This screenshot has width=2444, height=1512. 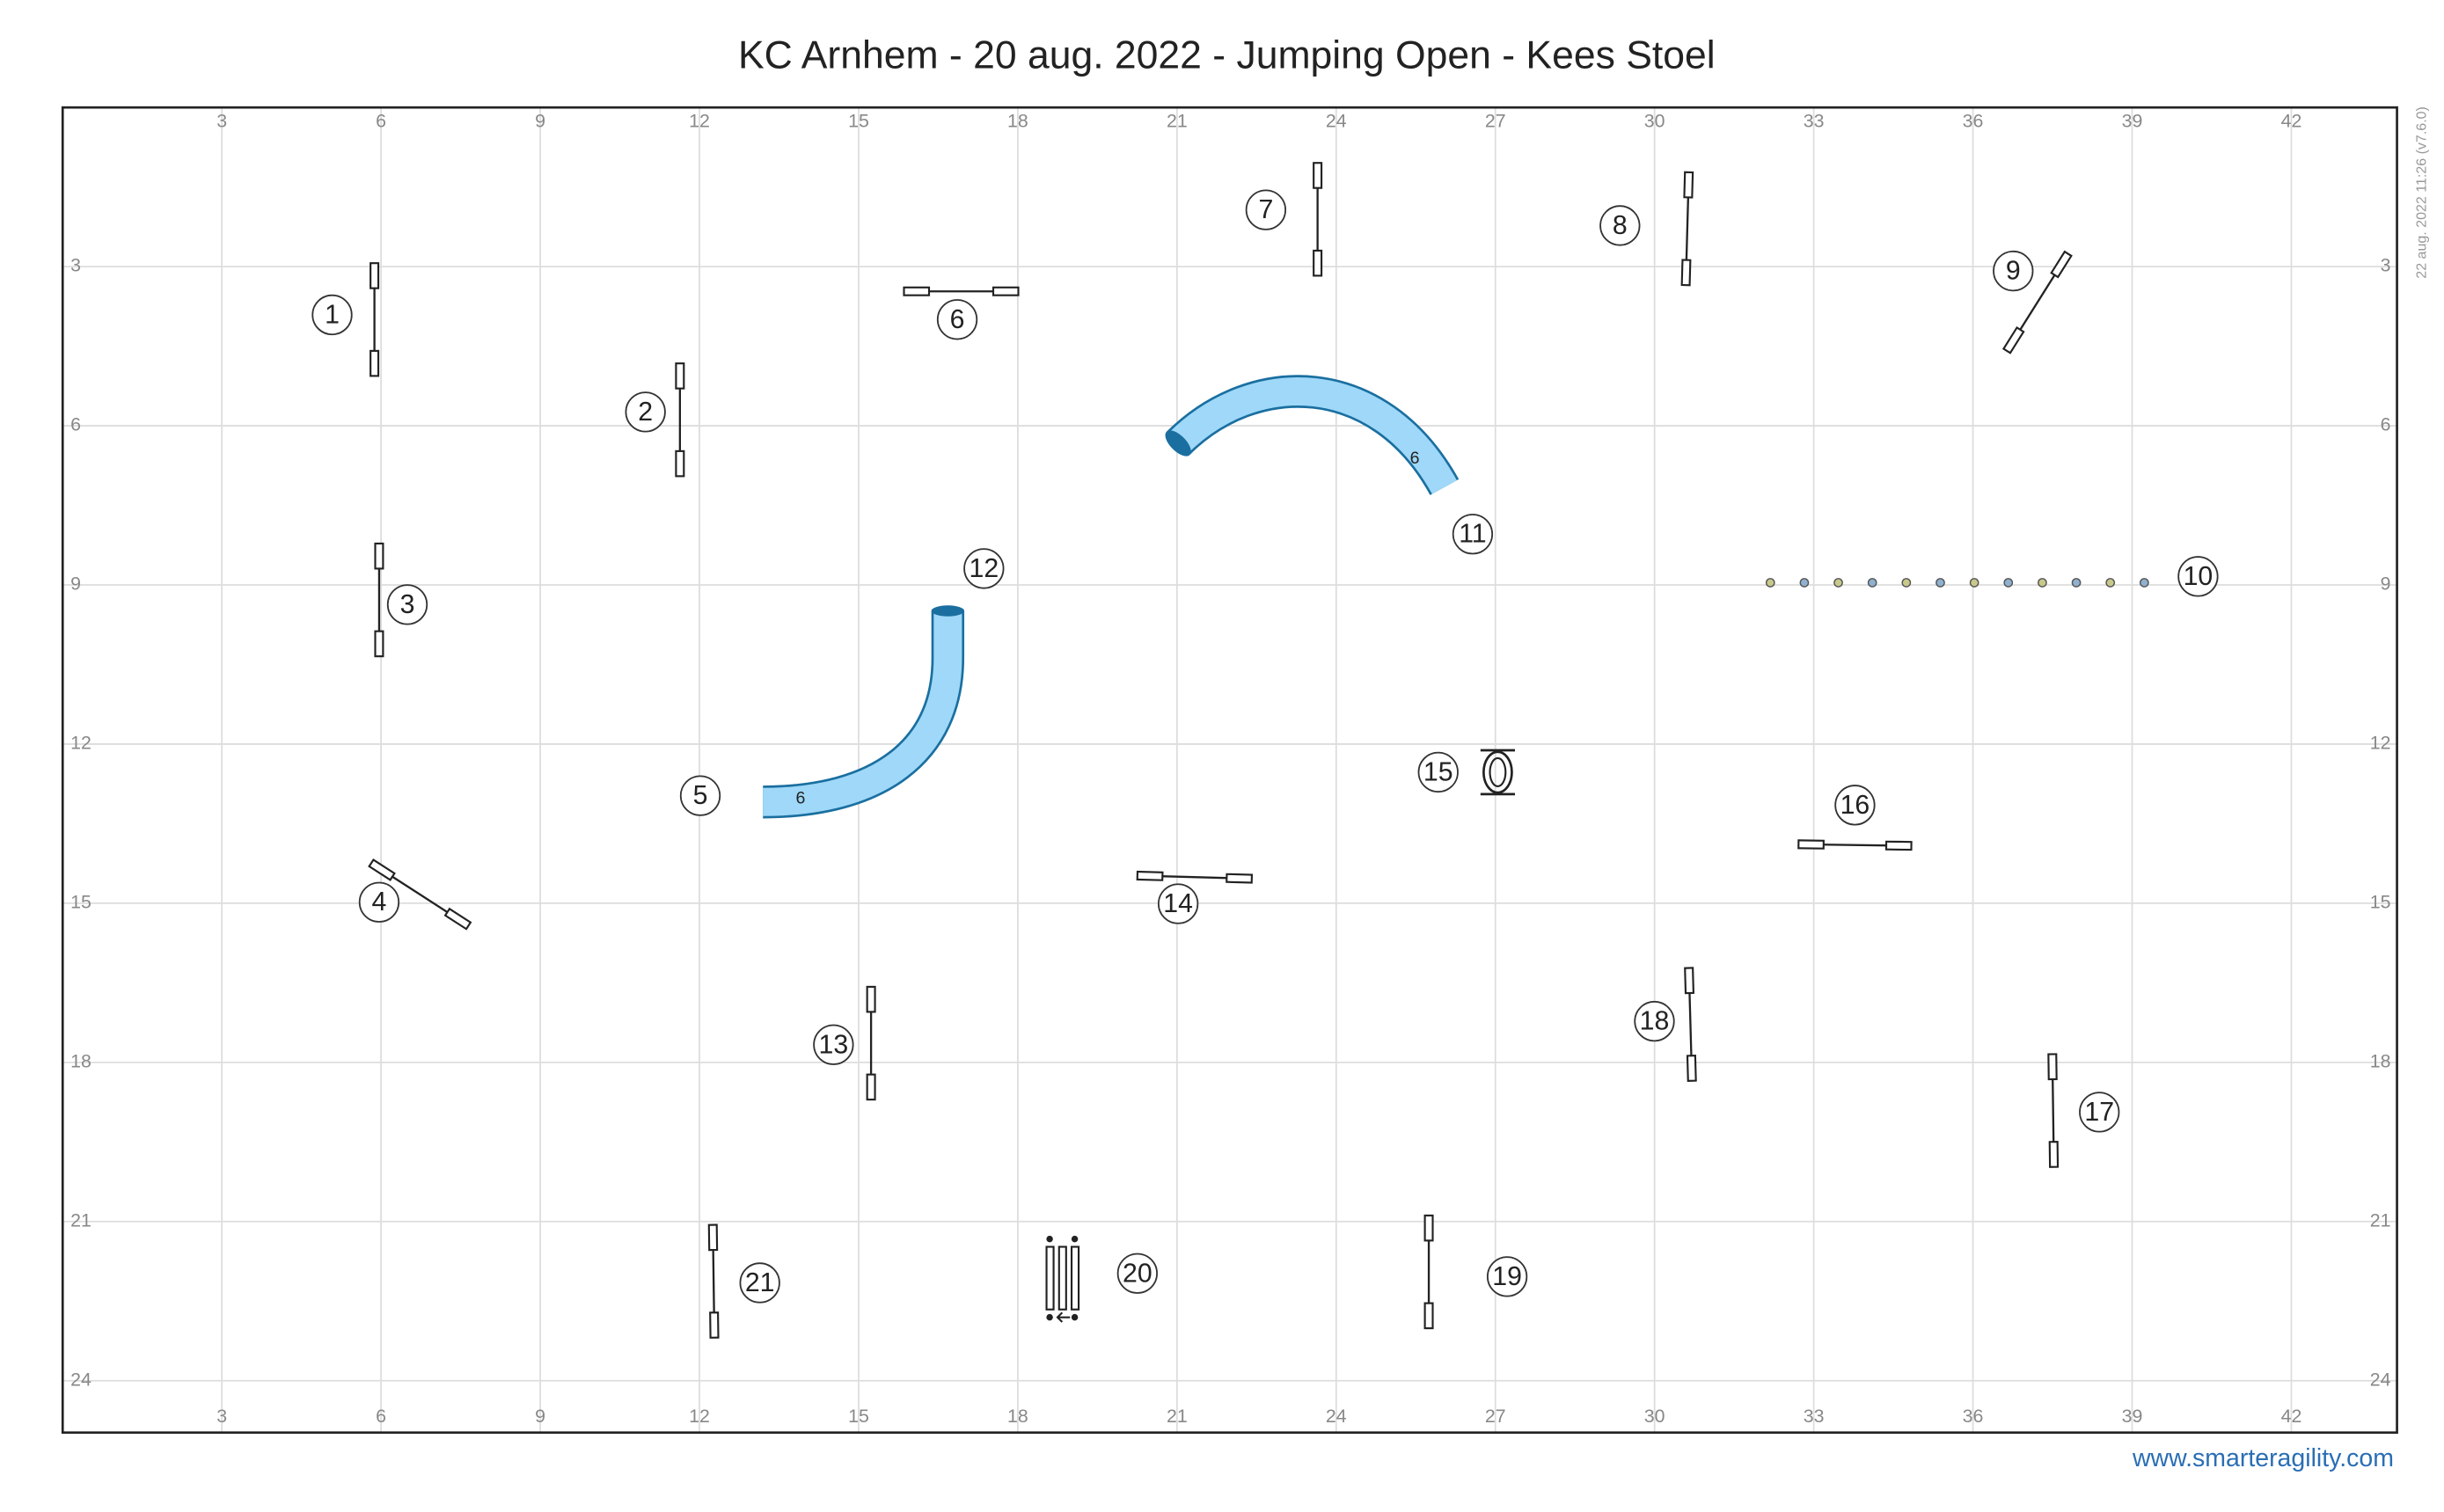 I want to click on obstacle-number: 1, so click(x=332, y=314).